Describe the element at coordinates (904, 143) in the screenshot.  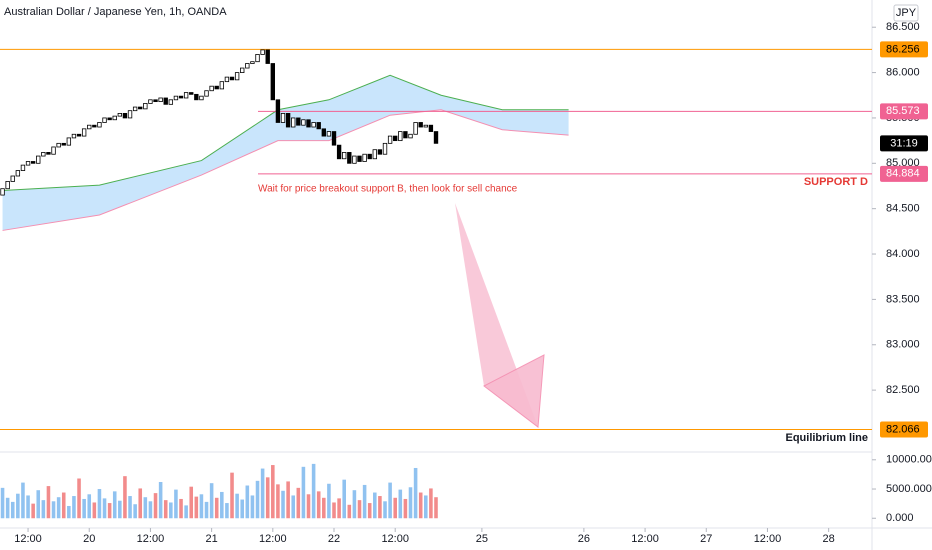
I see `countdown-tag` at that location.